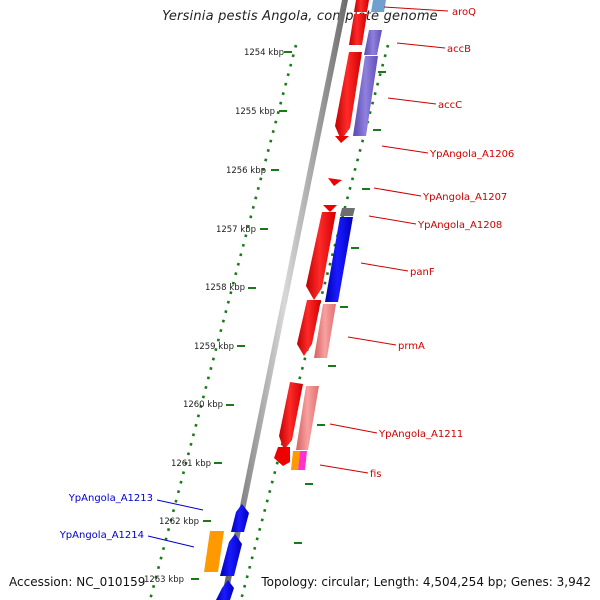  Describe the element at coordinates (330, 208) in the screenshot. I see `gene-YpAngola_A1208` at that location.